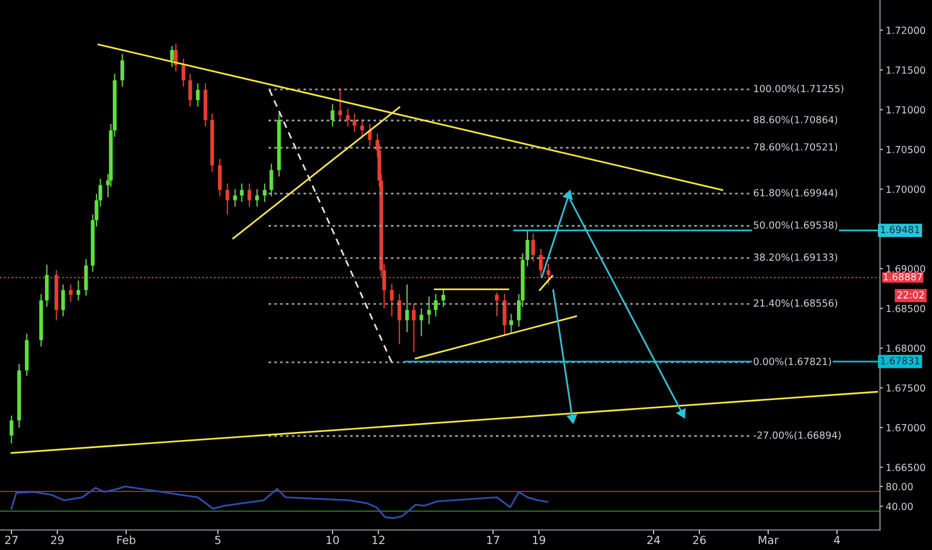 The height and width of the screenshot is (550, 932). What do you see at coordinates (899, 506) in the screenshot?
I see `y-tick-label: 40.00` at bounding box center [899, 506].